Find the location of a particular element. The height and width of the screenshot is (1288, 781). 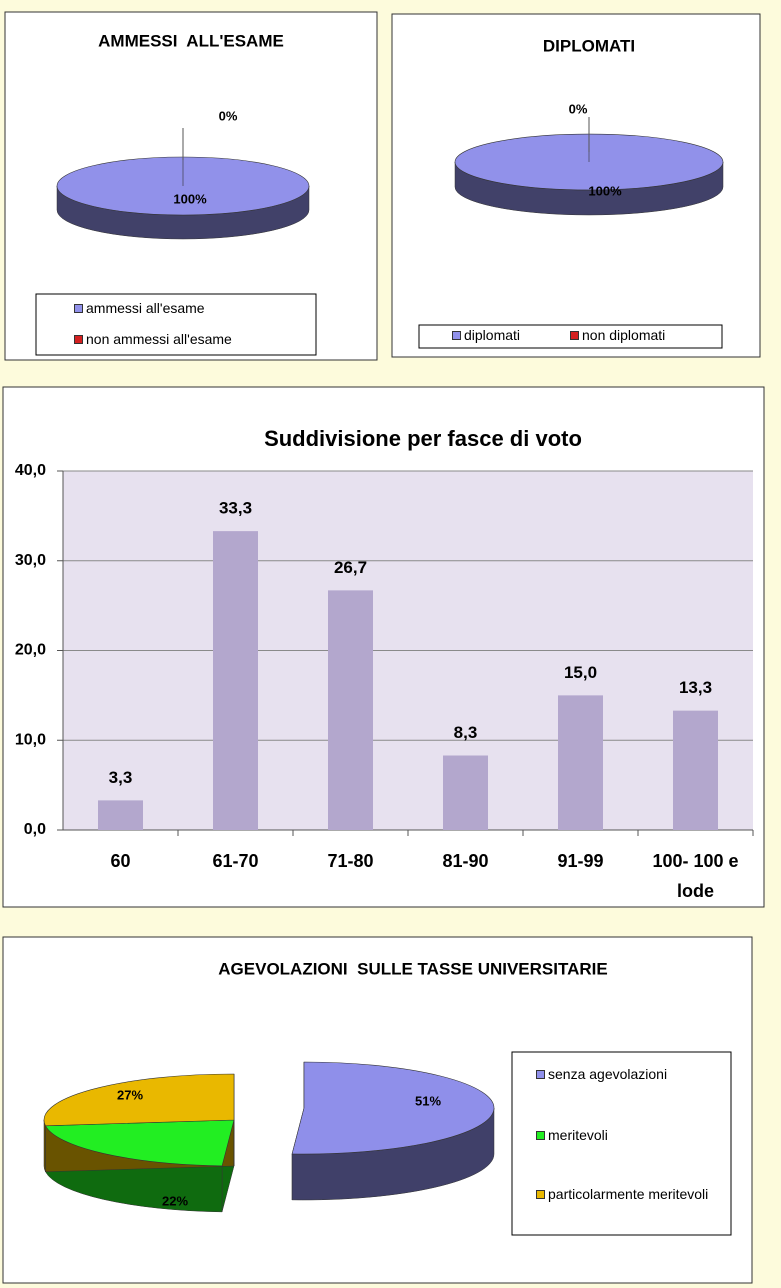

chart-title: DIPLOMATI is located at coordinates (589, 45).